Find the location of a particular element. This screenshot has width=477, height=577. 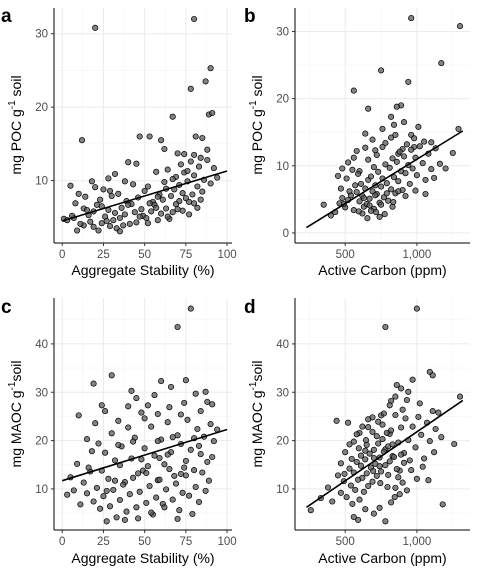

panel-letter-b: b is located at coordinates (250, 16).